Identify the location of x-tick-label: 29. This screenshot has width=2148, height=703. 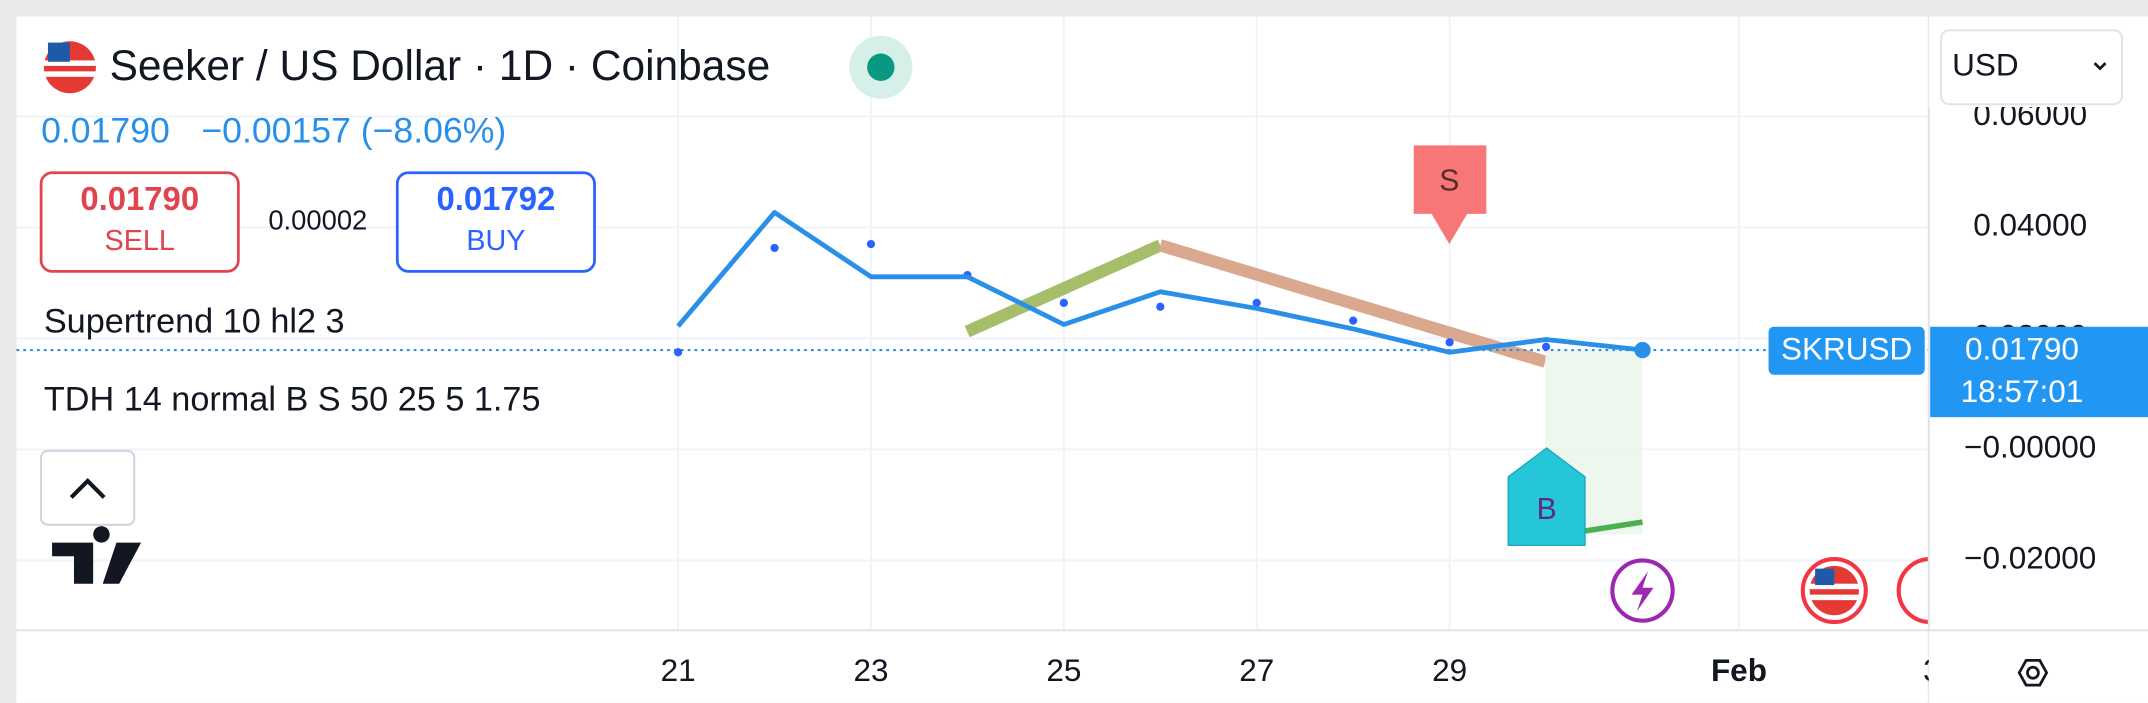
(1449, 670).